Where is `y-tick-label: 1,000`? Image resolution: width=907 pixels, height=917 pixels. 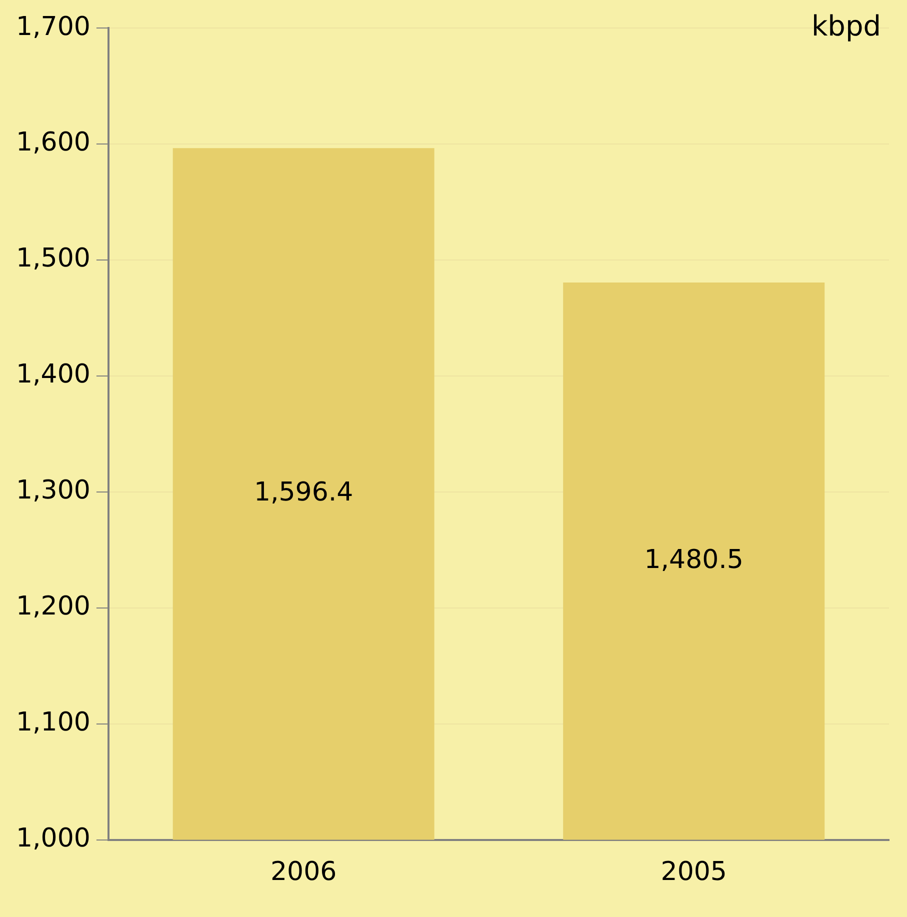
y-tick-label: 1,000 is located at coordinates (53, 839).